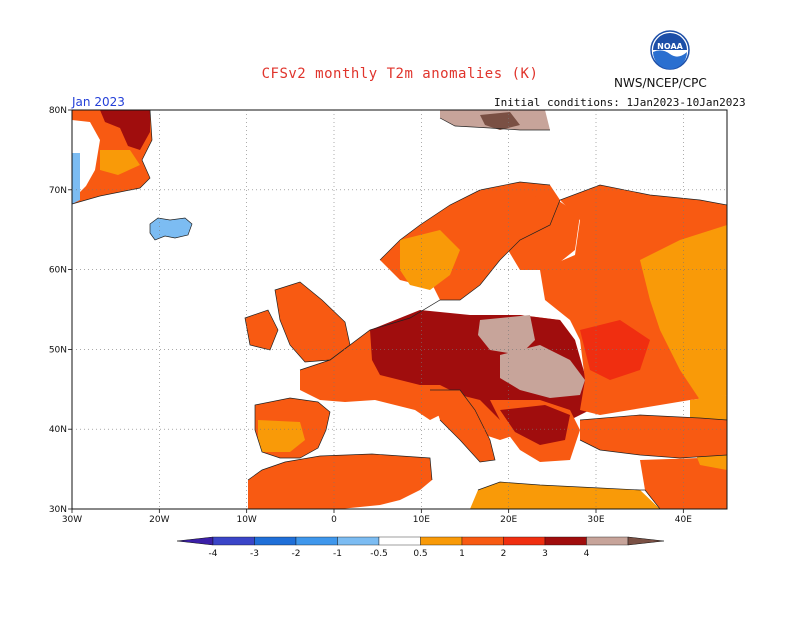 The width and height of the screenshot is (800, 618). I want to click on colorbar-label: -1, so click(337, 554).